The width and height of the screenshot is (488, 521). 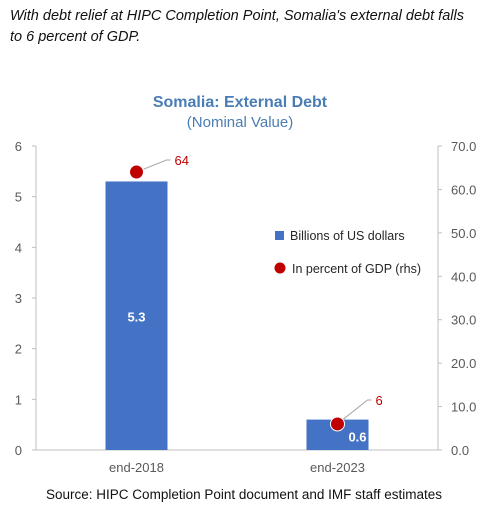 I want to click on bar-label: 0.6, so click(x=357, y=436).